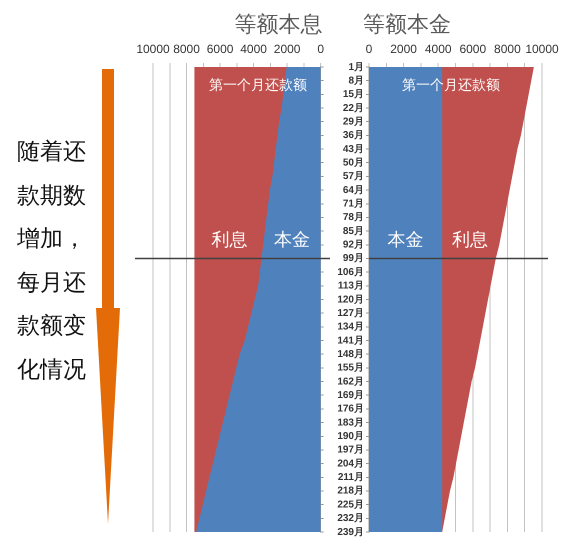 This screenshot has width=577, height=542. Describe the element at coordinates (353, 149) in the screenshot. I see `y-tick-label: 43月` at that location.